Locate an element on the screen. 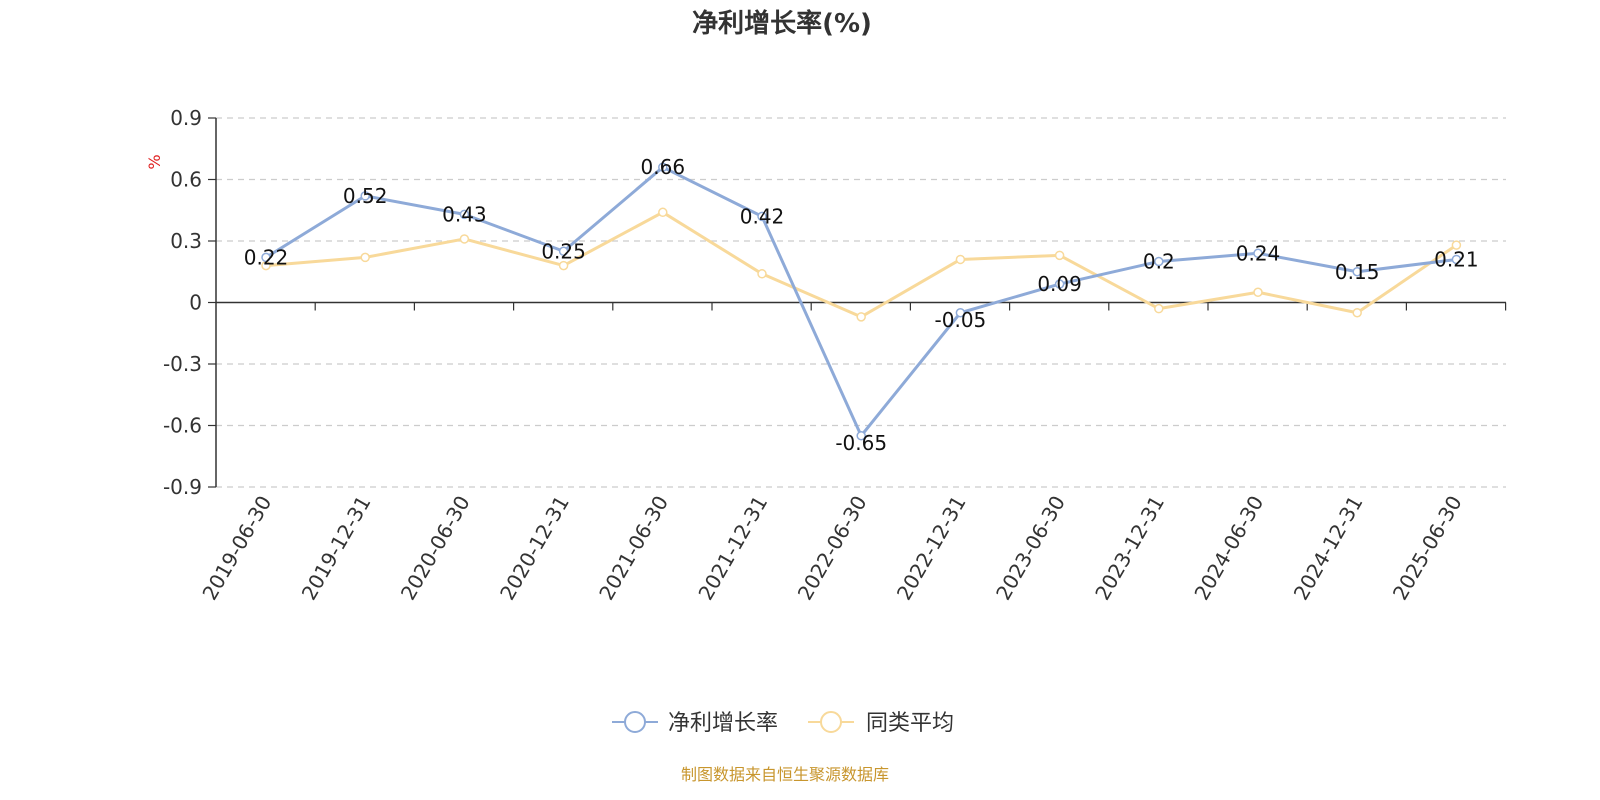 The image size is (1600, 800). x-tick-label: 2024-12-31 is located at coordinates (1328, 548).